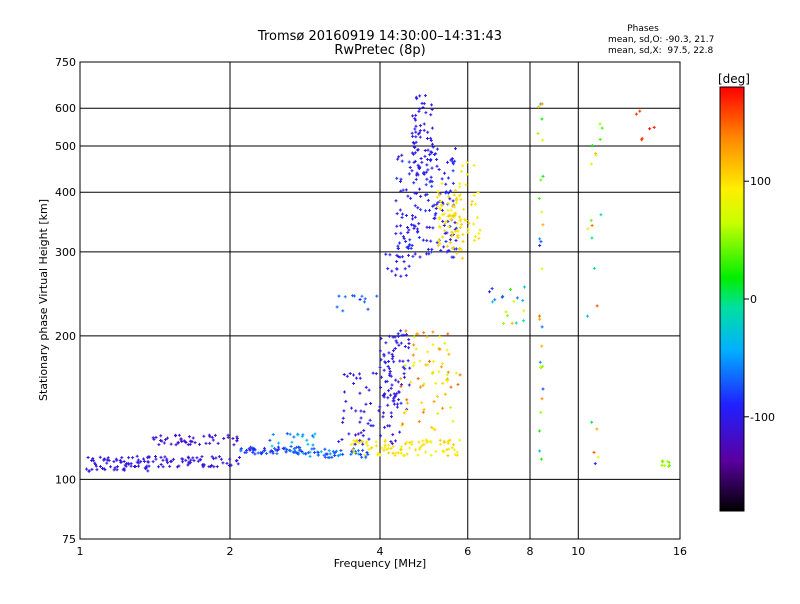 This screenshot has height=604, width=800. What do you see at coordinates (643, 29) in the screenshot?
I see `phases-title: Phases` at bounding box center [643, 29].